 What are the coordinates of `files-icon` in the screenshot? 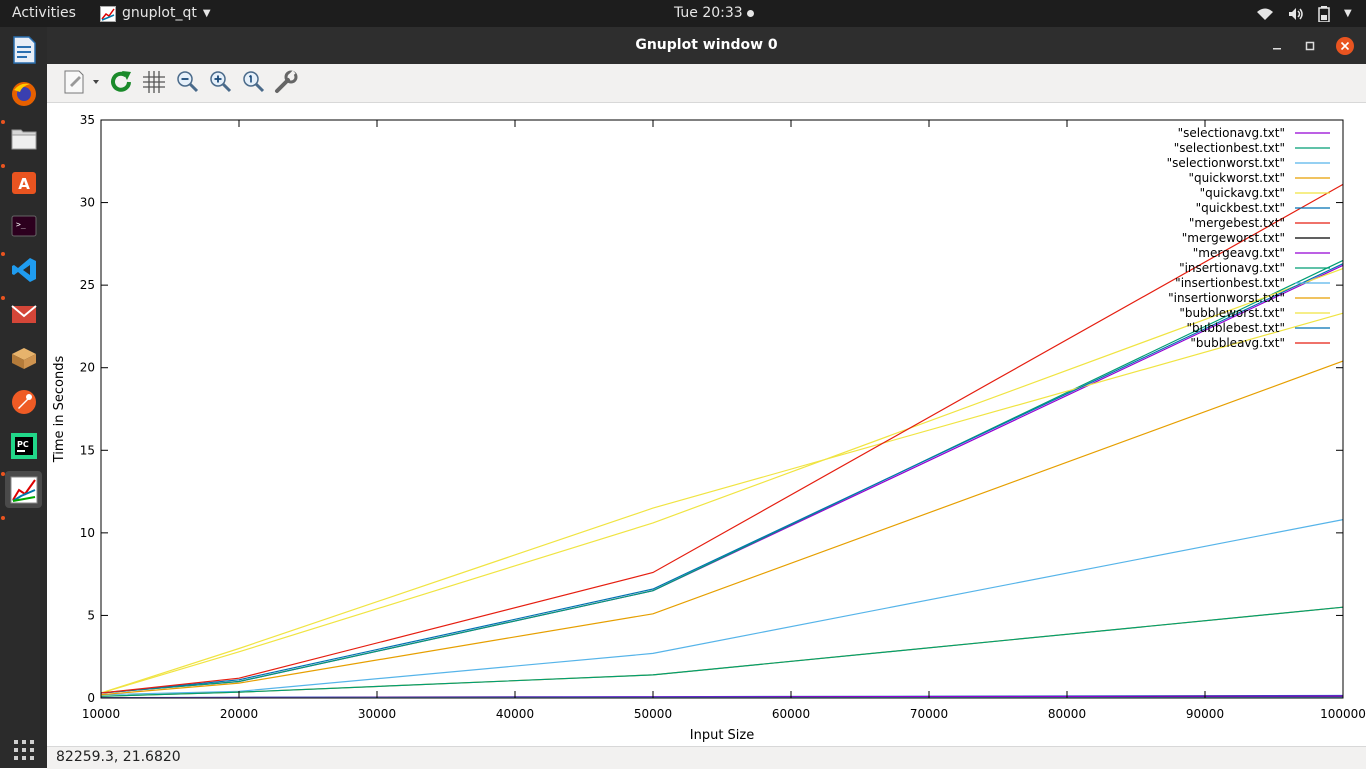 It's located at (24, 138).